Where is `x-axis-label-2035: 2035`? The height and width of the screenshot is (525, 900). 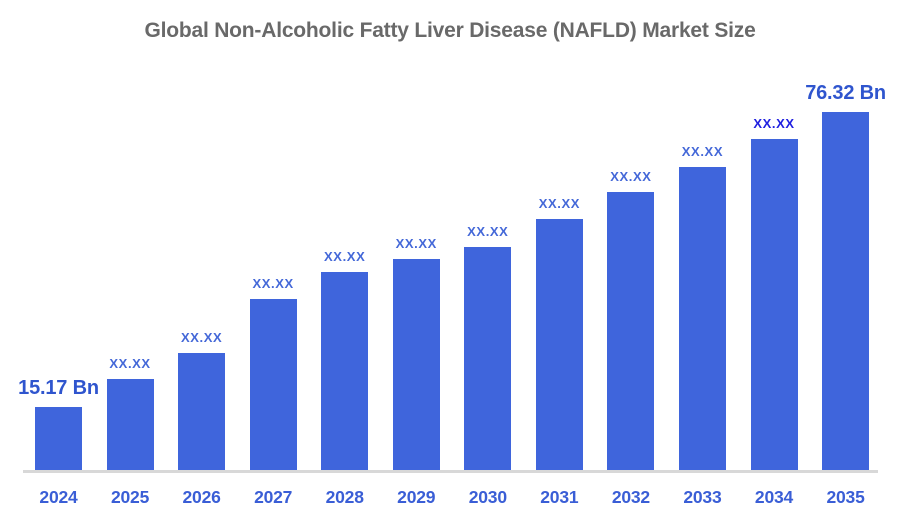
x-axis-label-2035: 2035 is located at coordinates (845, 497).